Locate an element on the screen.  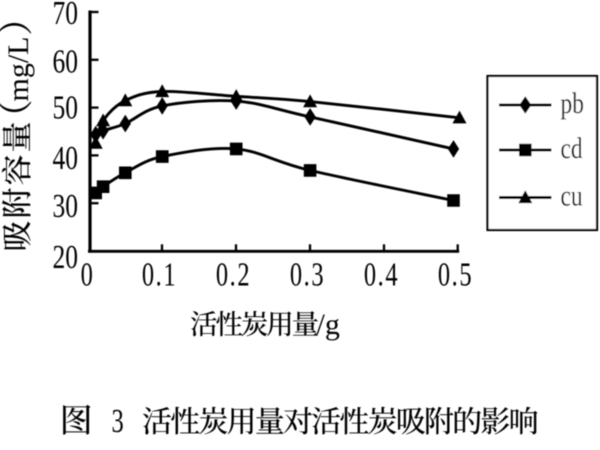
svg-text: 0 is located at coordinates (88, 275).